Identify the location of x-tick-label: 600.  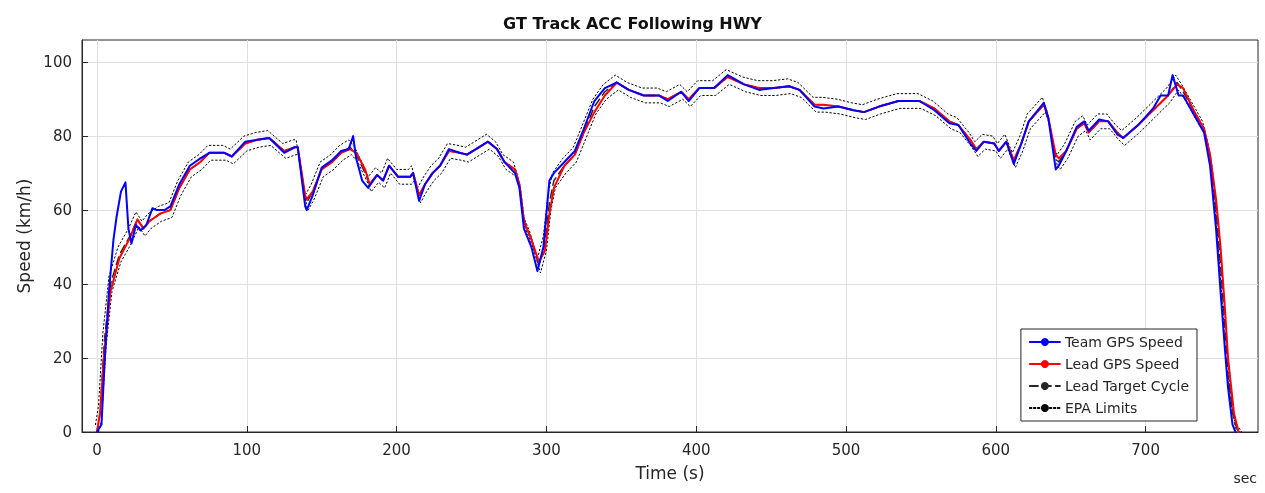
(996, 449).